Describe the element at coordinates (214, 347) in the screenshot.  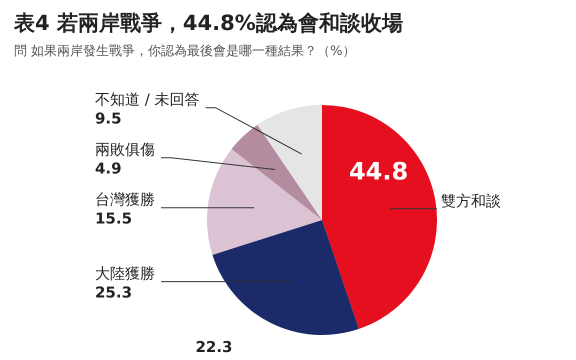
I see `annotation: 22.3` at that location.